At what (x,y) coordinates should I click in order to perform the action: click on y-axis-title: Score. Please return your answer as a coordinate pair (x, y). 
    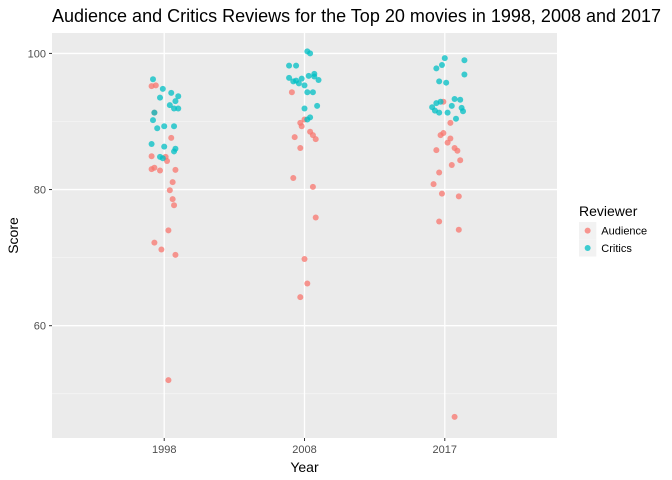
    Looking at the image, I should click on (13, 235).